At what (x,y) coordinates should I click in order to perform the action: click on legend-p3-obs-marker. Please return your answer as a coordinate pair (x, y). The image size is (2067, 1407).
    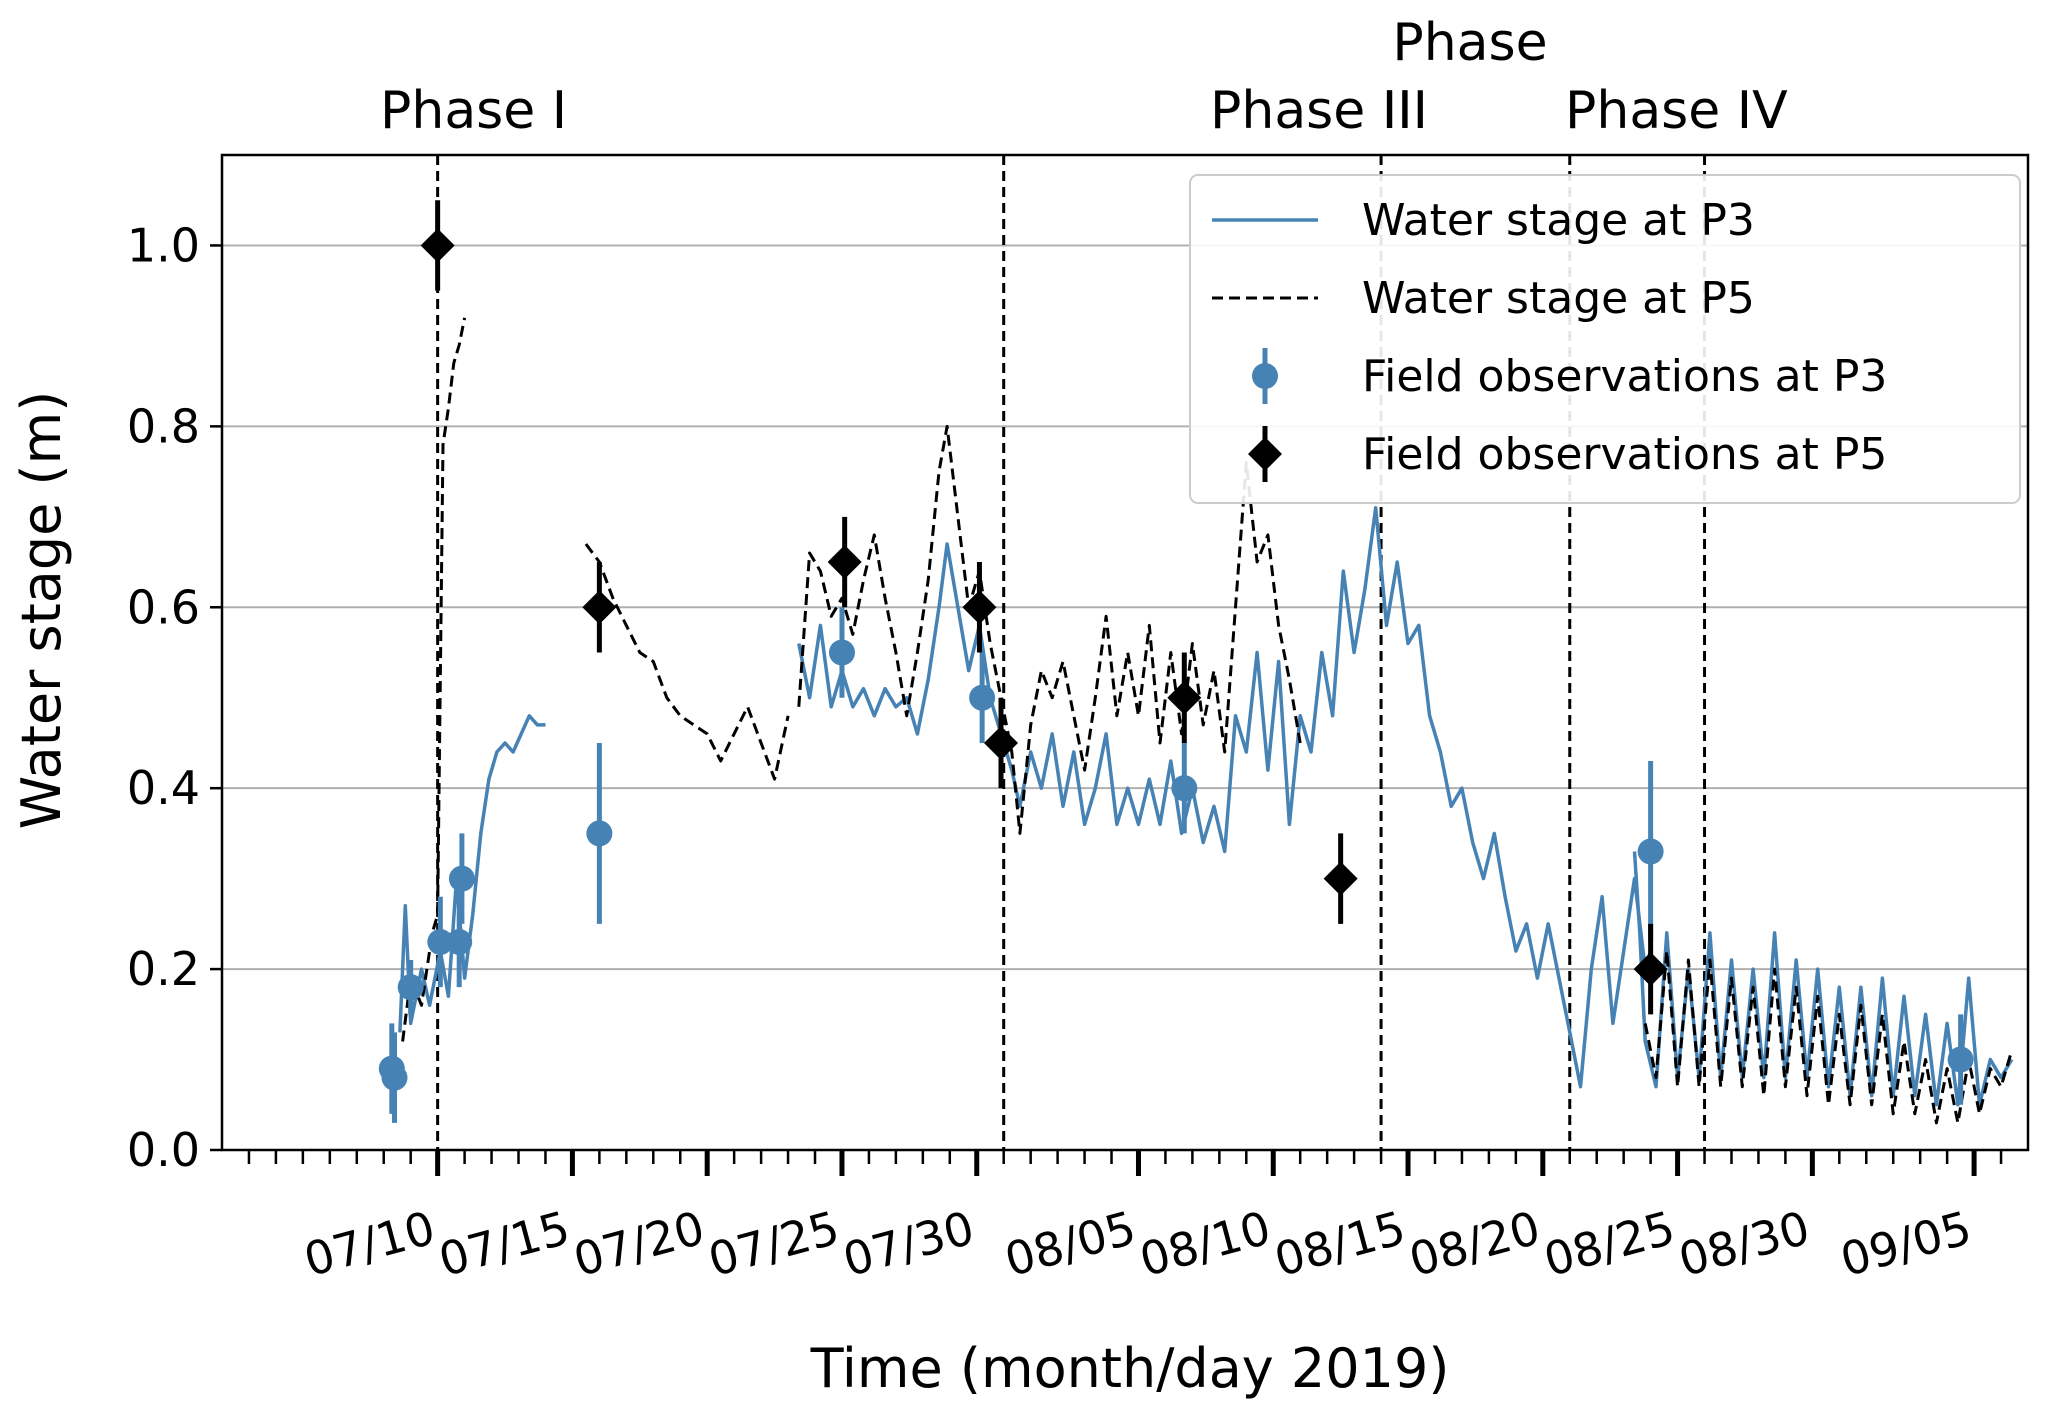
    Looking at the image, I should click on (1265, 376).